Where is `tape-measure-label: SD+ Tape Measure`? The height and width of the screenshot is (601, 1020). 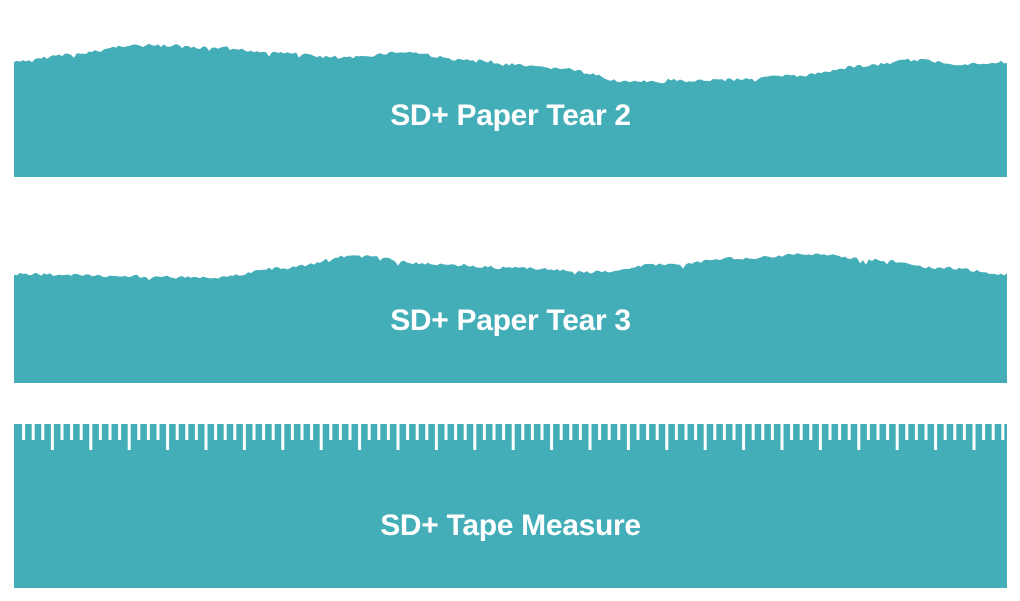 tape-measure-label: SD+ Tape Measure is located at coordinates (510, 525).